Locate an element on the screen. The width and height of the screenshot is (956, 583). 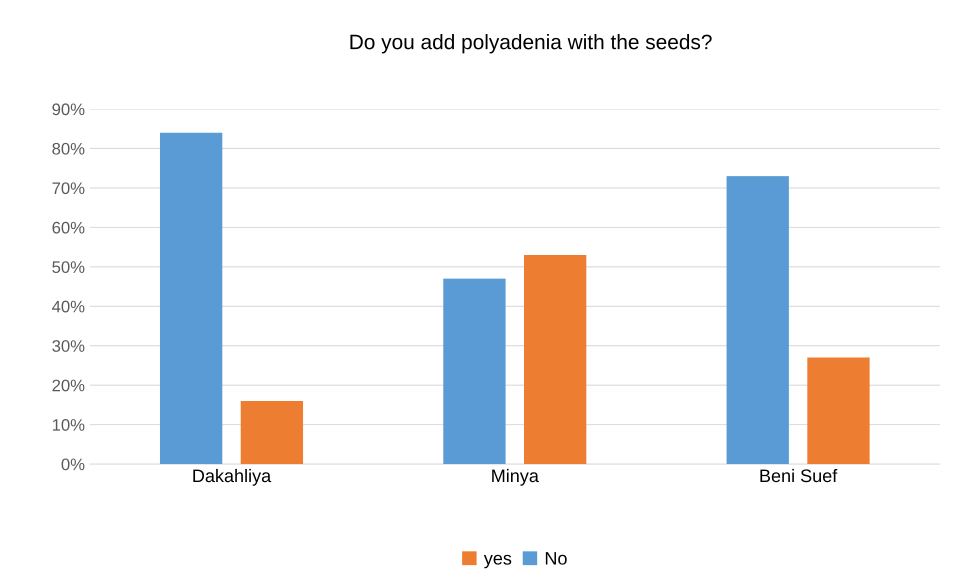
x-tick-label: Minya is located at coordinates (515, 477).